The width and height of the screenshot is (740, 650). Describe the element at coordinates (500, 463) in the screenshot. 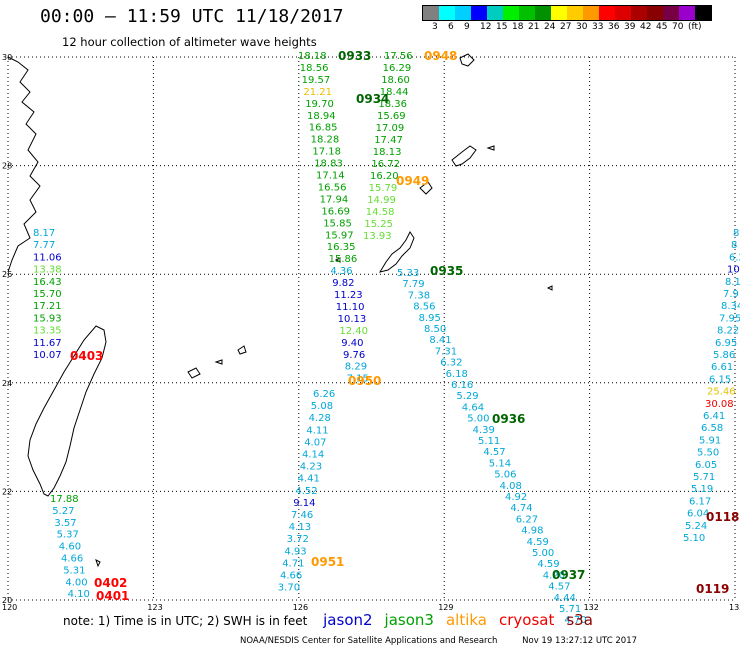

I see `wave-height-value: 5.14` at that location.